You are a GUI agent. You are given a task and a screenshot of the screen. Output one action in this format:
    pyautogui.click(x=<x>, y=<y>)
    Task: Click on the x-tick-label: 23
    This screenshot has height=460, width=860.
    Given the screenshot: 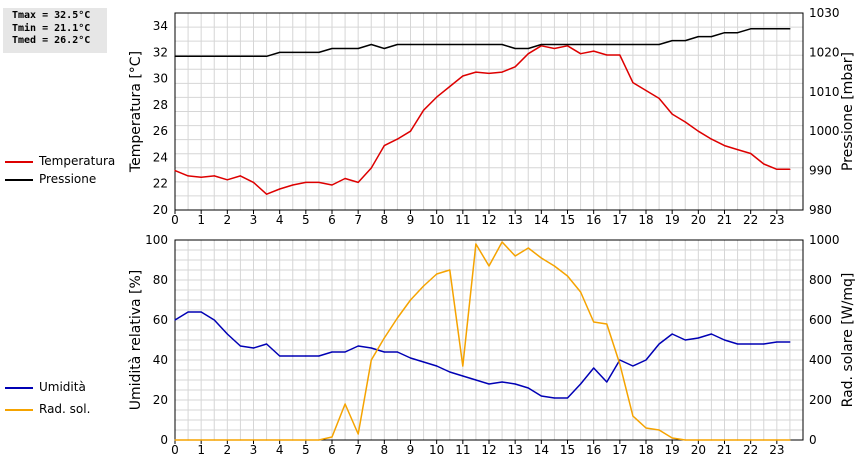 What is the action you would take?
    pyautogui.click(x=776, y=220)
    